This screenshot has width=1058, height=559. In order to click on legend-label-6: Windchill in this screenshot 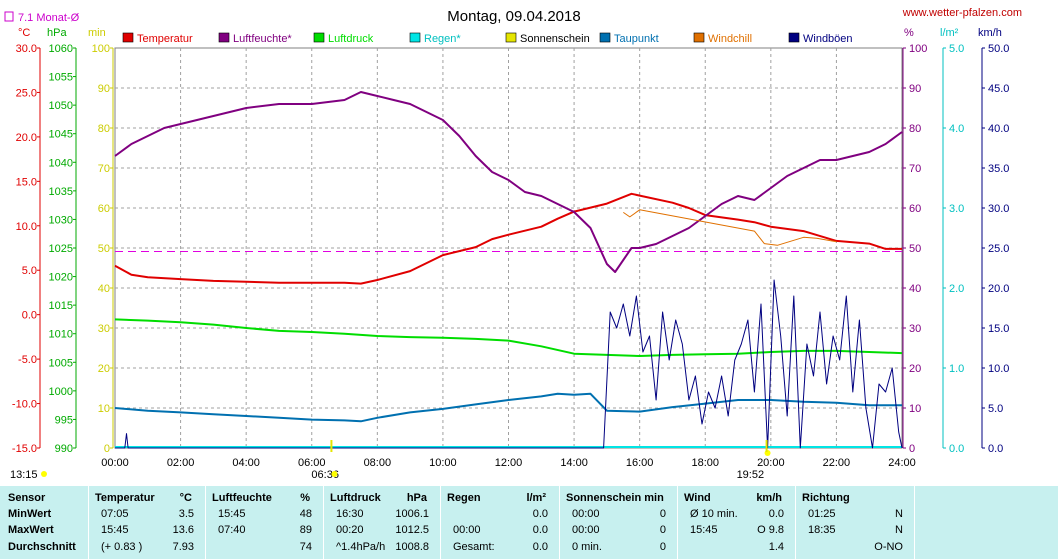, I will do `click(730, 39)`.